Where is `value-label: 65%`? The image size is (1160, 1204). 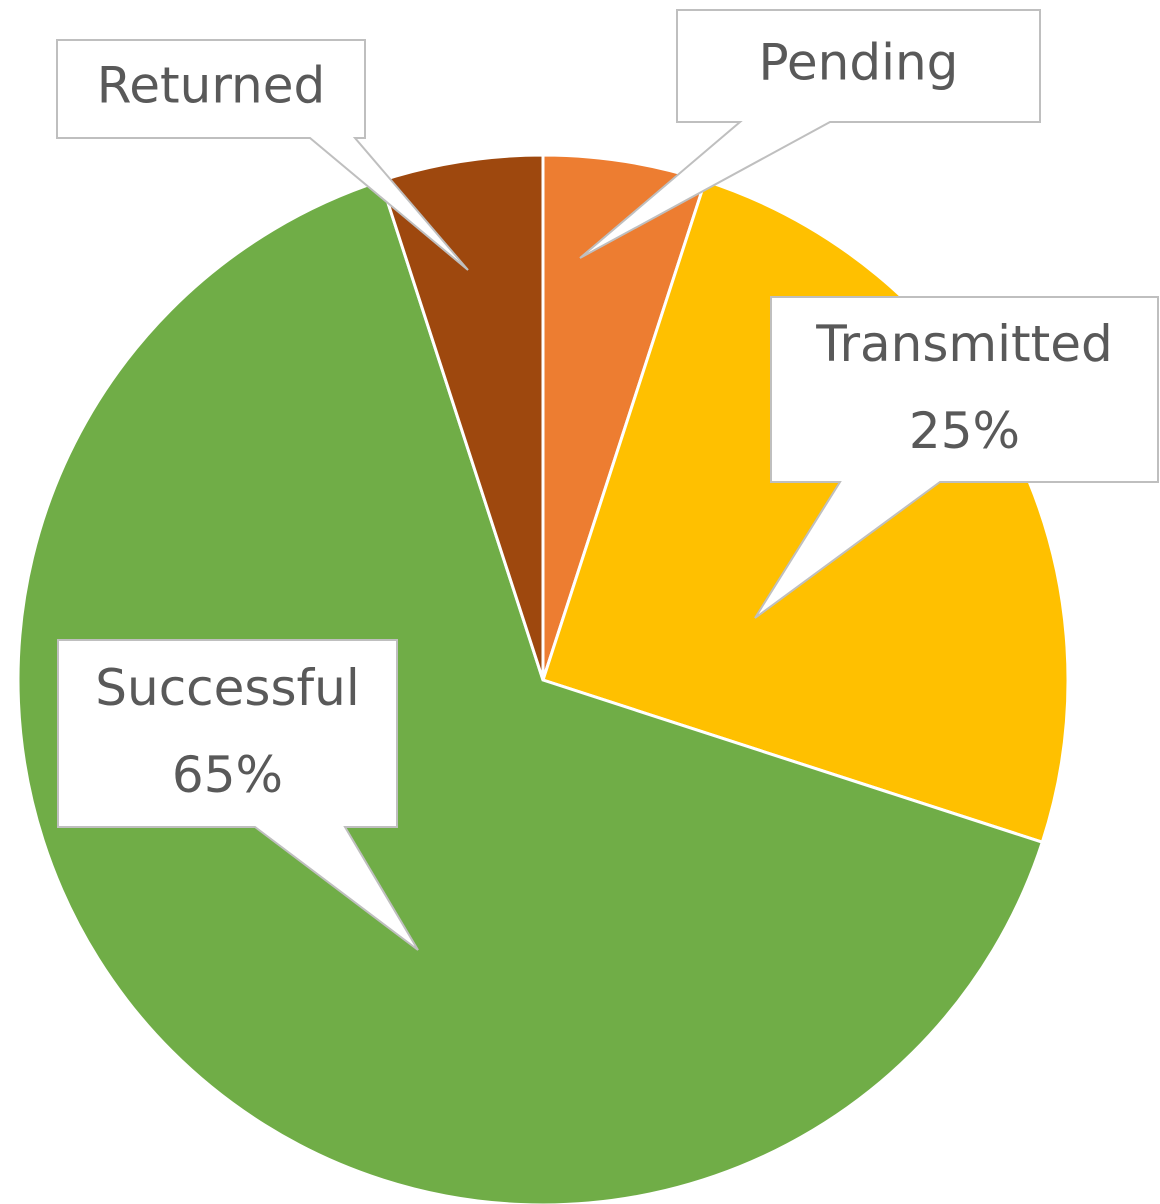 value-label: 65% is located at coordinates (227, 775).